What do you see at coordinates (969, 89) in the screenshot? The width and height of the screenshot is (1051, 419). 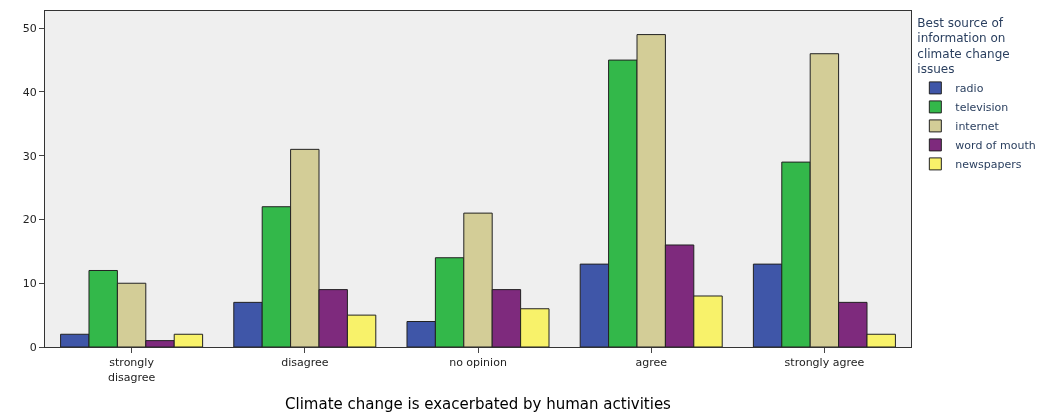 I see `legend-label: radio` at bounding box center [969, 89].